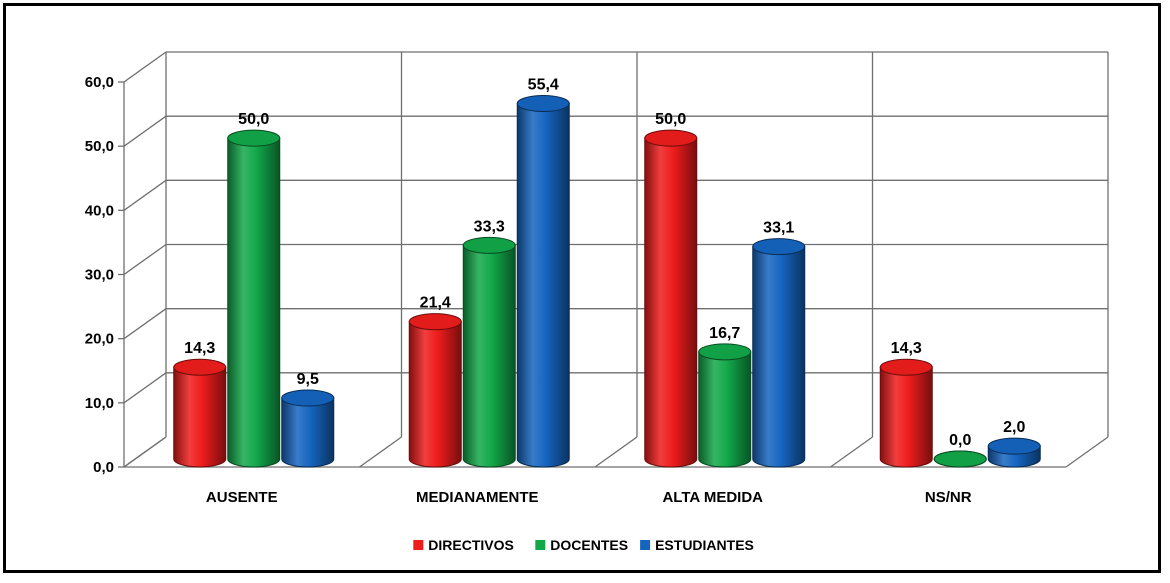 Image resolution: width=1170 pixels, height=583 pixels. What do you see at coordinates (99, 82) in the screenshot?
I see `y-tick-label: 60,0` at bounding box center [99, 82].